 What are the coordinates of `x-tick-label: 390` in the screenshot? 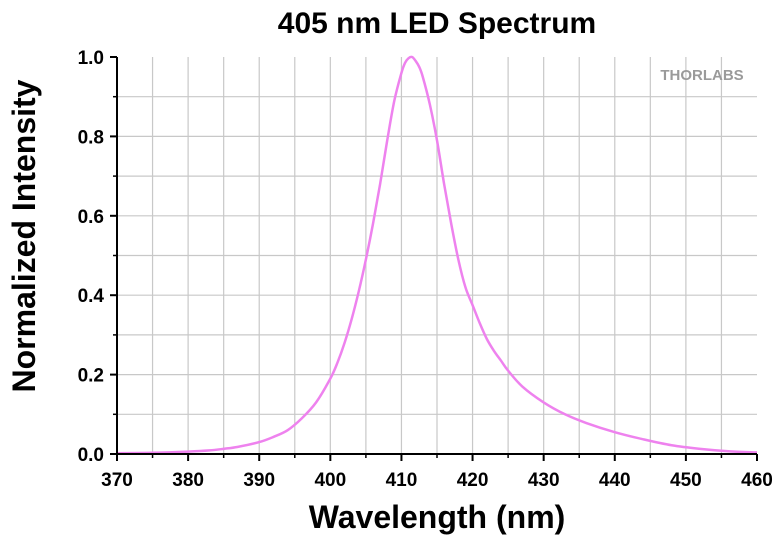 It's located at (259, 480).